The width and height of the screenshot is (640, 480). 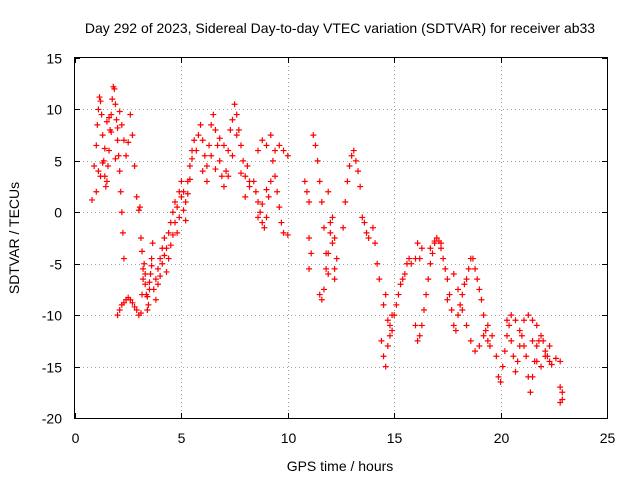 I want to click on y-tick-label: -15, so click(x=52, y=368).